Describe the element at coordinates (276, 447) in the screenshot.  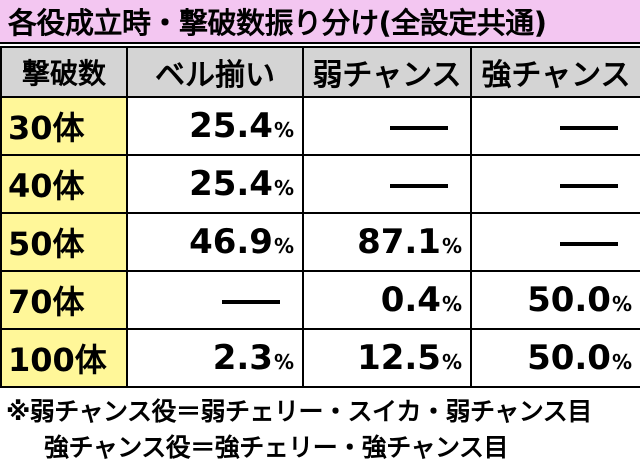
I see `footnote-strong: 強チャンス役＝強チェリー・強チャンス目` at that location.